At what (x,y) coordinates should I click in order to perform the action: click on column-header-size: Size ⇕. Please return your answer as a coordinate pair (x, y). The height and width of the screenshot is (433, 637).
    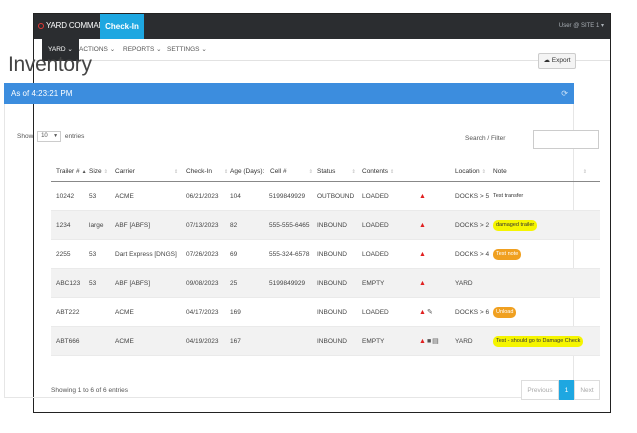
    Looking at the image, I should click on (98, 171).